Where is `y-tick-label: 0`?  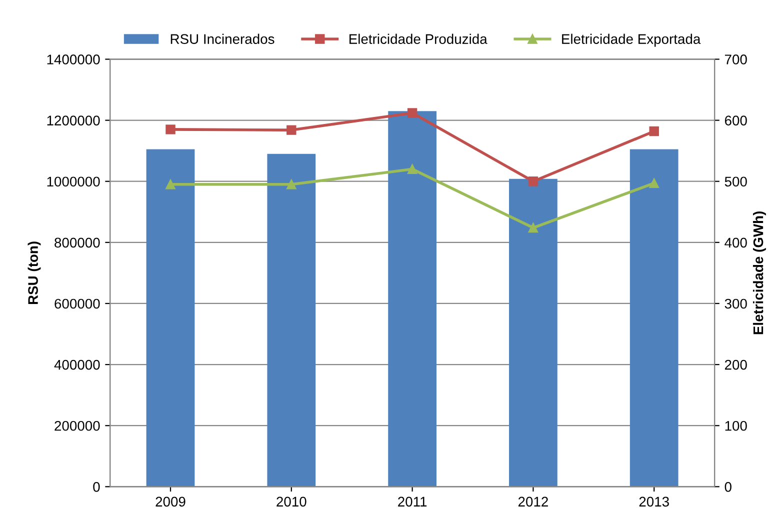 y-tick-label: 0 is located at coordinates (96, 487).